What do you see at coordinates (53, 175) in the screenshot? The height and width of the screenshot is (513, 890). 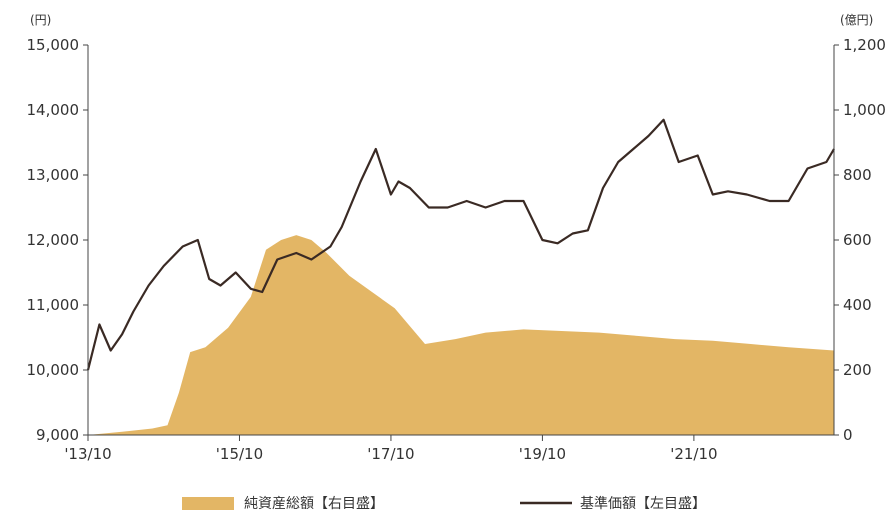 I see `left-tick-label: 13,000` at bounding box center [53, 175].